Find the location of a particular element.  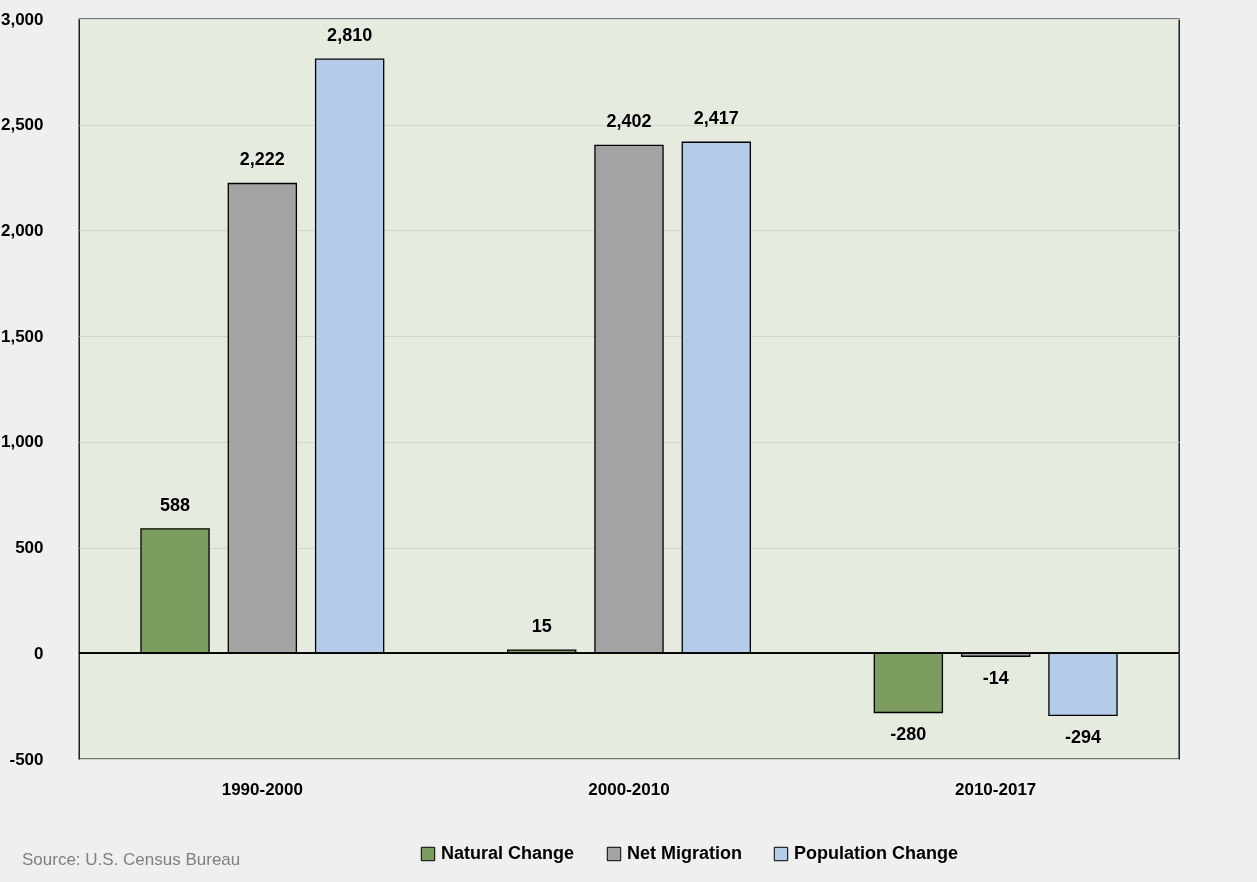

data-label: -14 is located at coordinates (995, 678).